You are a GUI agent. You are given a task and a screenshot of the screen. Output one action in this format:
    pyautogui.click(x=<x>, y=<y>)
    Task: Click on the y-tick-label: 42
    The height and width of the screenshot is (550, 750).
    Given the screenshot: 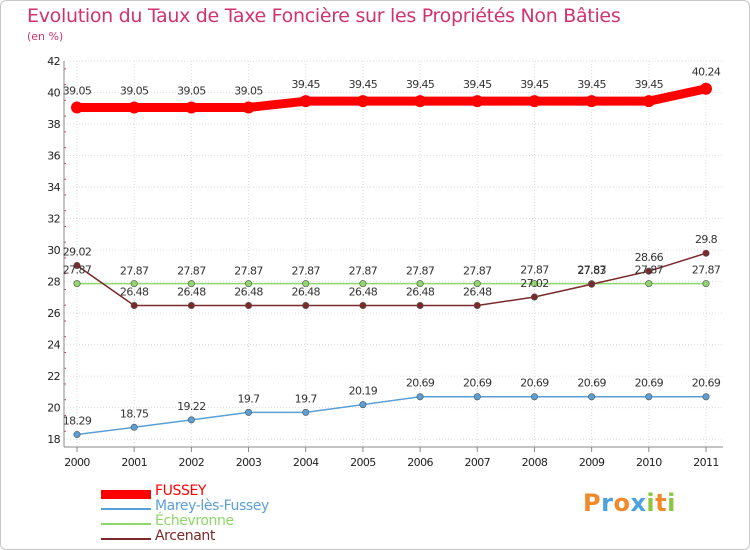 What is the action you would take?
    pyautogui.click(x=53, y=61)
    